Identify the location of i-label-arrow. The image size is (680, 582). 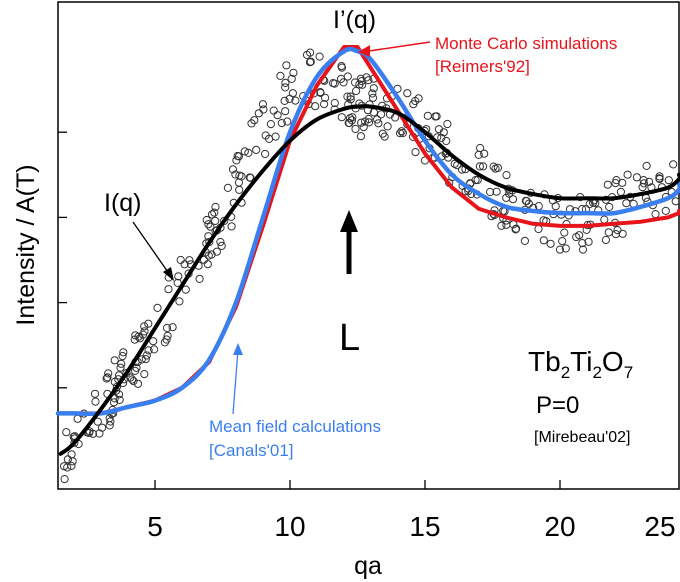
(151, 248).